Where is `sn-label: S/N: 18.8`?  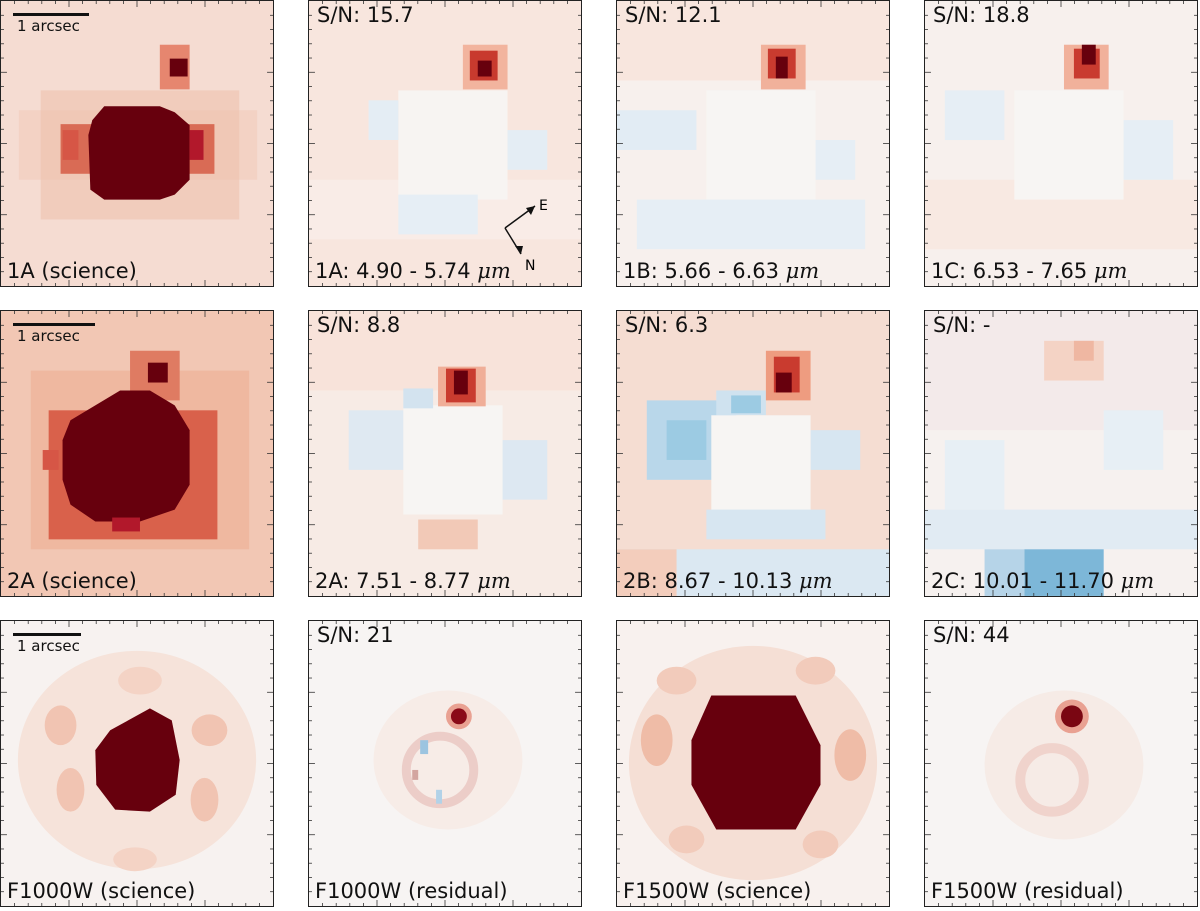
sn-label: S/N: 18.8 is located at coordinates (981, 15).